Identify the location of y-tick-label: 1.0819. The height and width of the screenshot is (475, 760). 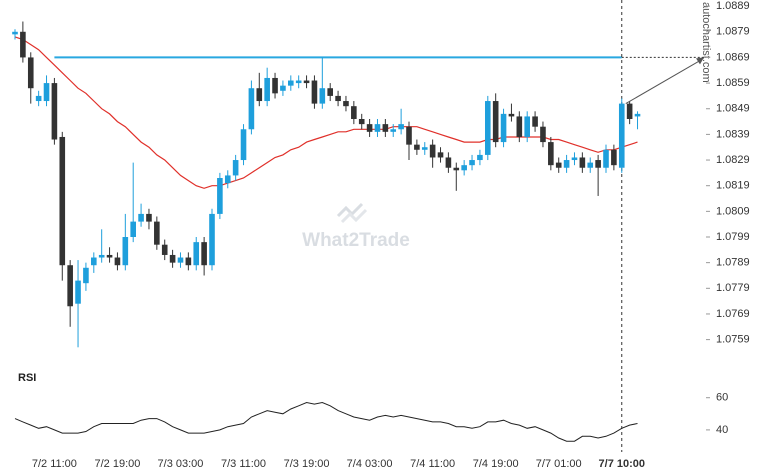
(733, 186).